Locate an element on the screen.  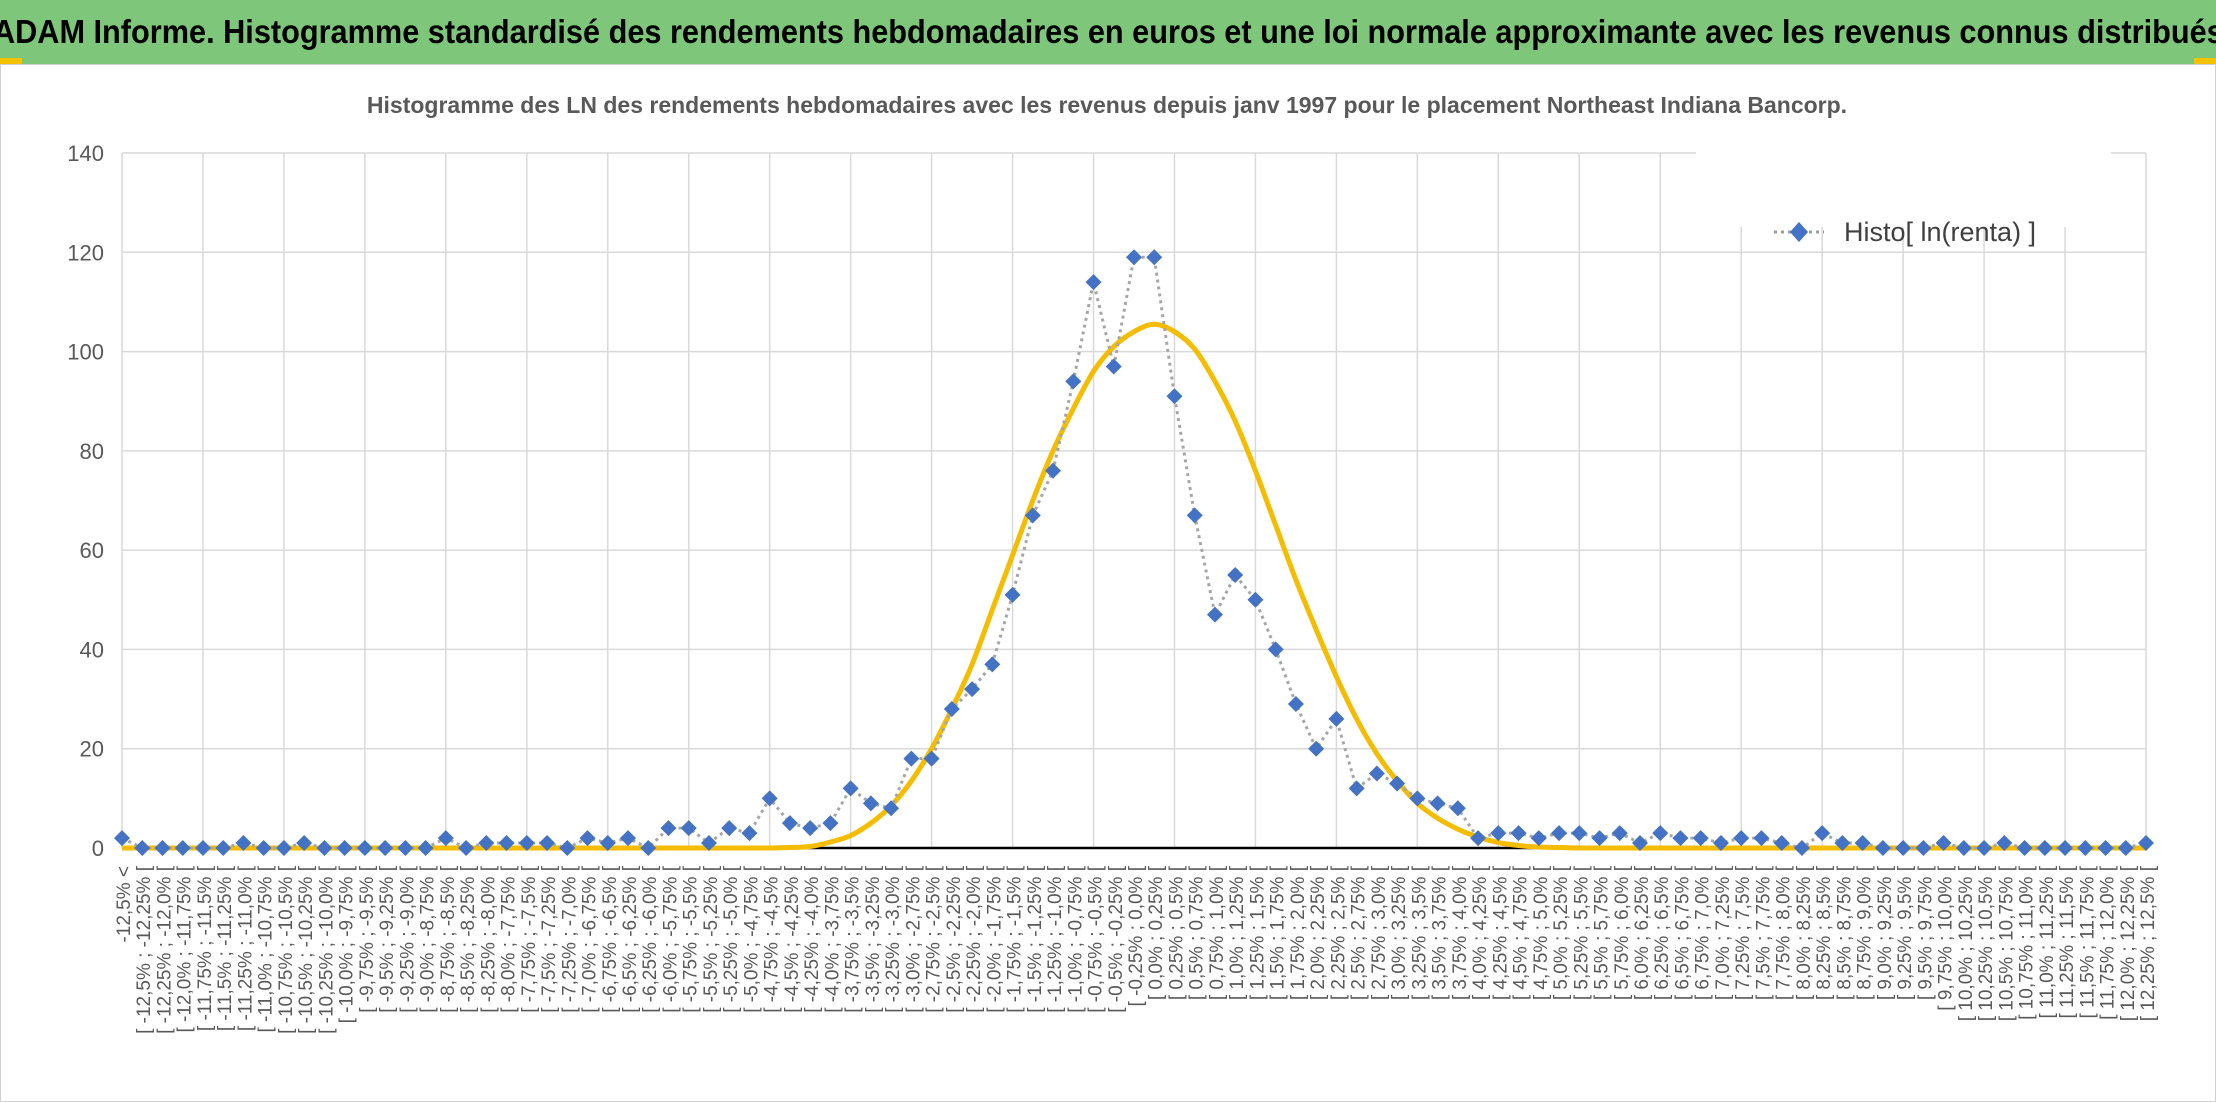
x-tick-label: [ -11,5% ; -11,25% [ is located at coordinates (225, 948).